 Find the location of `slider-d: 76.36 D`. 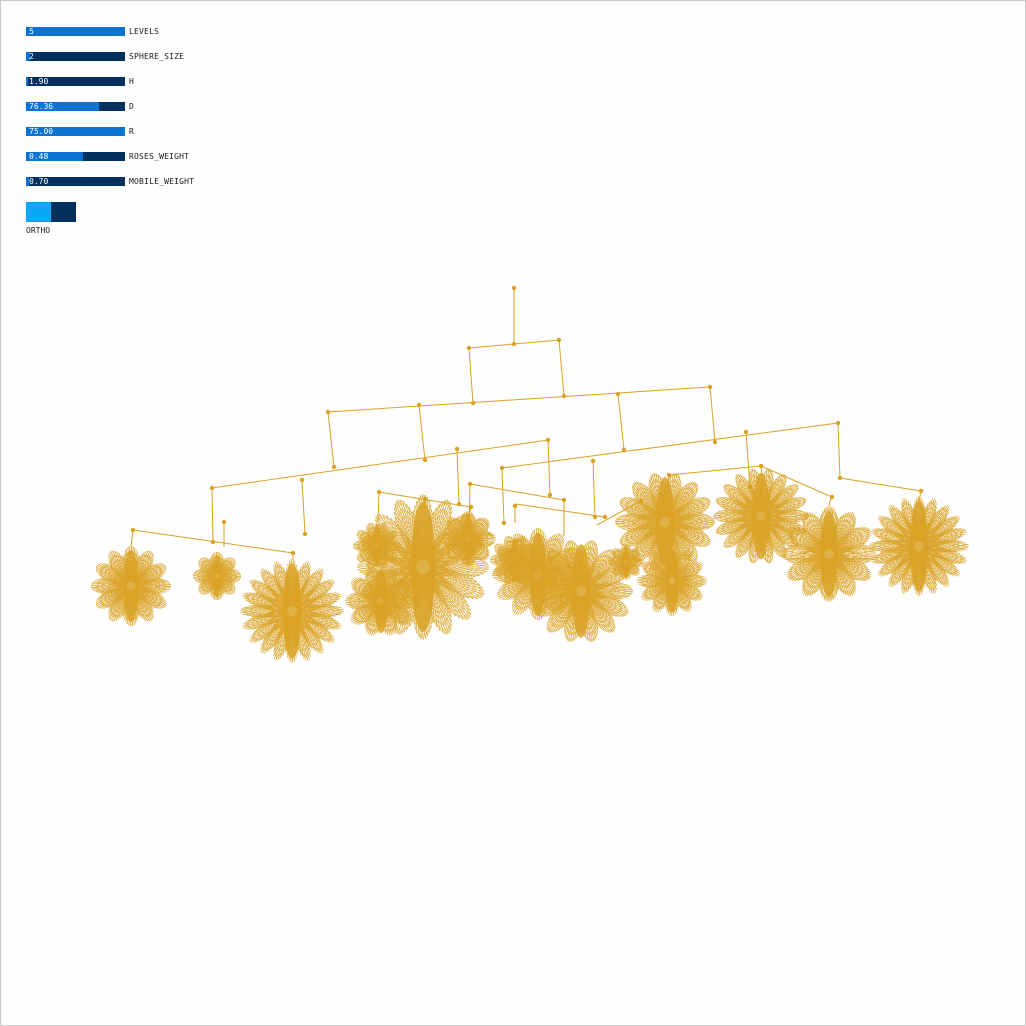

slider-d: 76.36 D is located at coordinates (80, 106).